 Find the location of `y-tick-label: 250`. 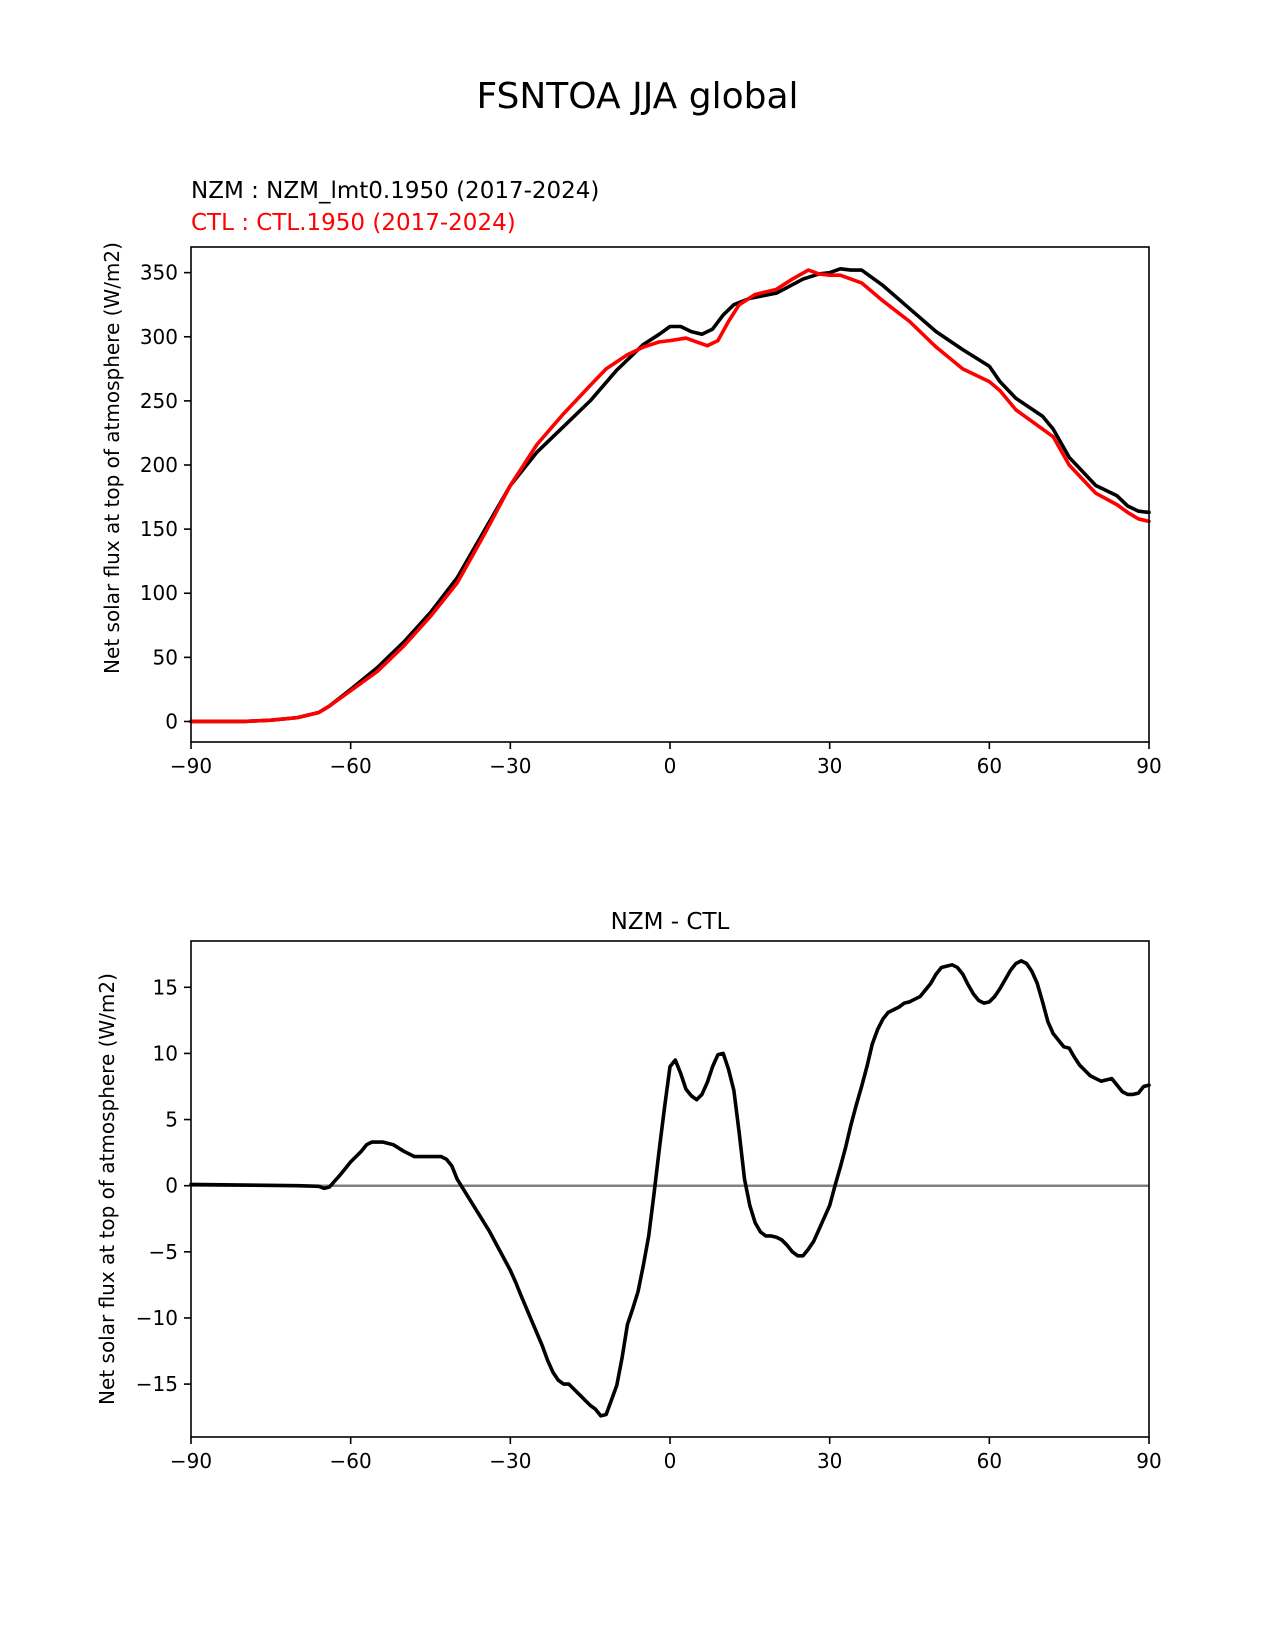

y-tick-label: 250 is located at coordinates (159, 401).